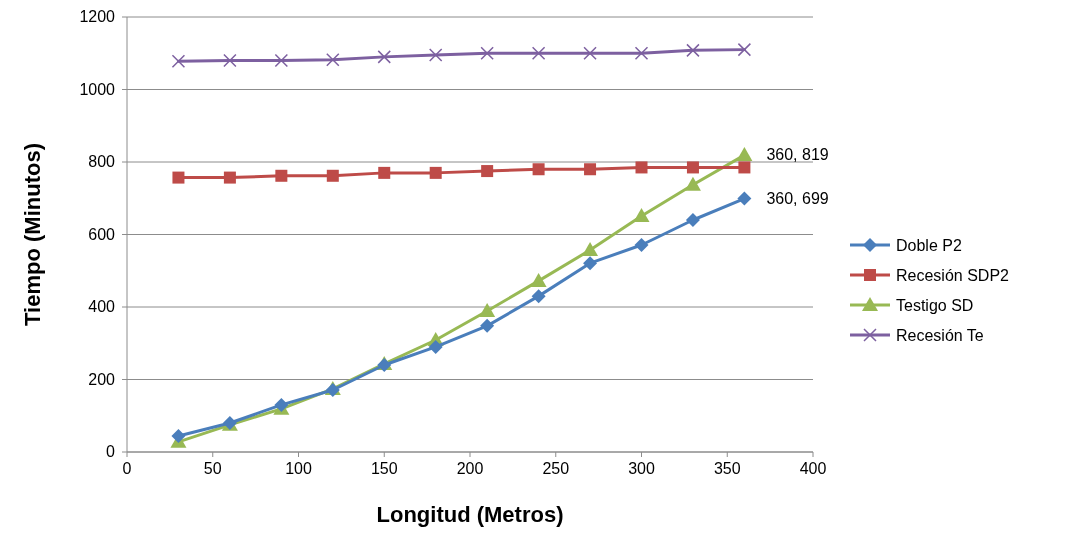 Image resolution: width=1083 pixels, height=533 pixels. What do you see at coordinates (97, 16) in the screenshot?
I see `y-tick-label: 1200` at bounding box center [97, 16].